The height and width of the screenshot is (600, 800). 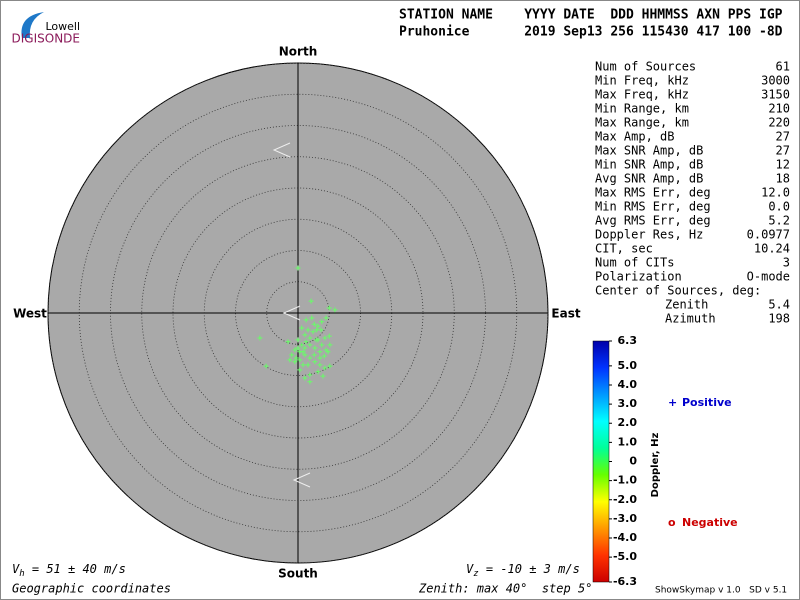 What do you see at coordinates (779, 109) in the screenshot?
I see `stat-value: 210` at bounding box center [779, 109].